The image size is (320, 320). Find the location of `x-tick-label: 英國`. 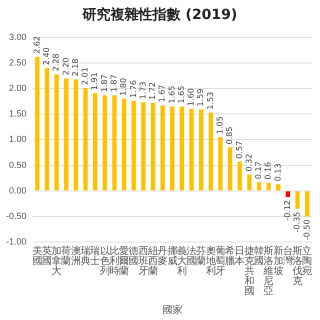

x-tick-label: 英國 is located at coordinates (47, 255).